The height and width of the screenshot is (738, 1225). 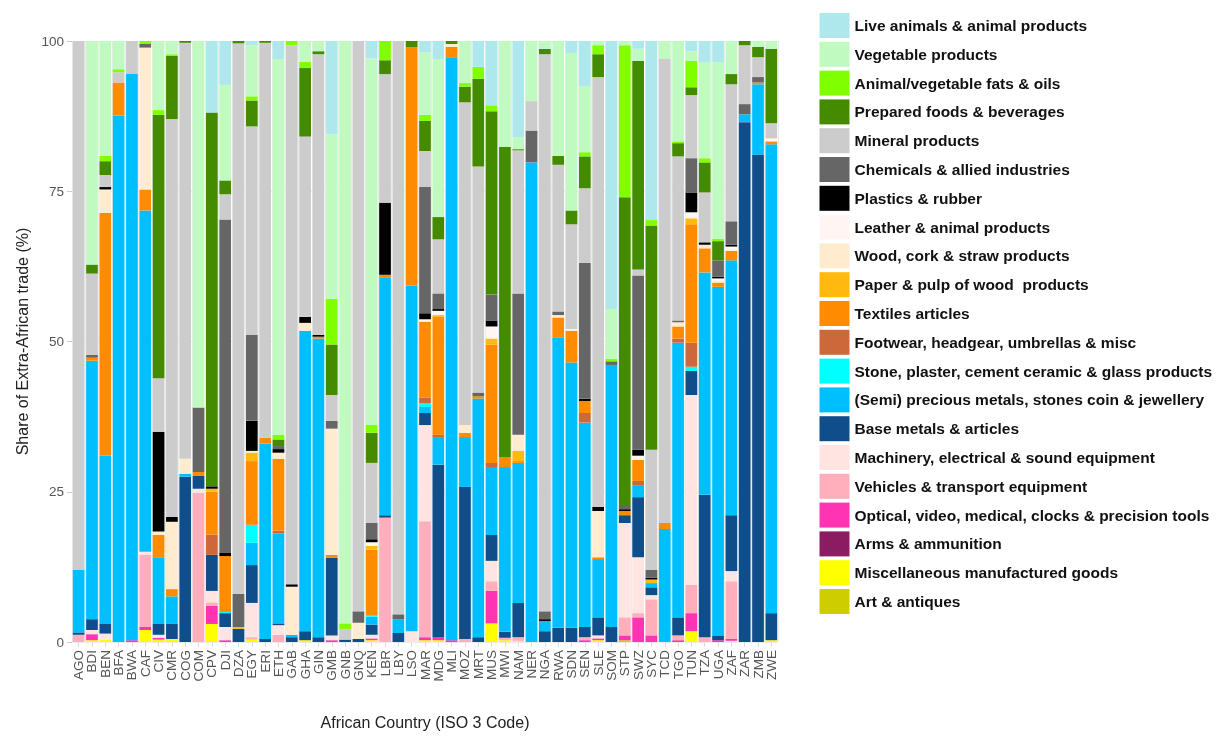 What do you see at coordinates (918, 198) in the screenshot?
I see `legend-label: Plastics & rubber` at bounding box center [918, 198].